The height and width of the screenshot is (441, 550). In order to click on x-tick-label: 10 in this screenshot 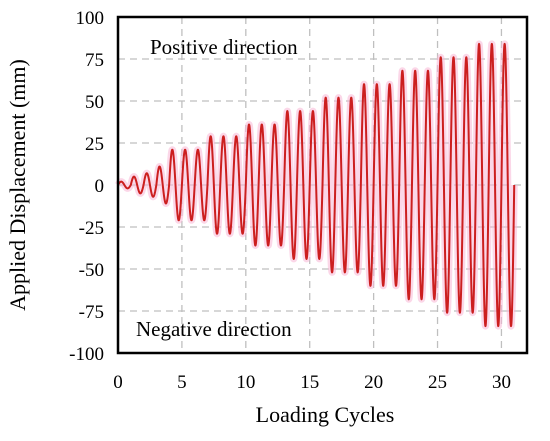, I will do `click(245, 382)`.